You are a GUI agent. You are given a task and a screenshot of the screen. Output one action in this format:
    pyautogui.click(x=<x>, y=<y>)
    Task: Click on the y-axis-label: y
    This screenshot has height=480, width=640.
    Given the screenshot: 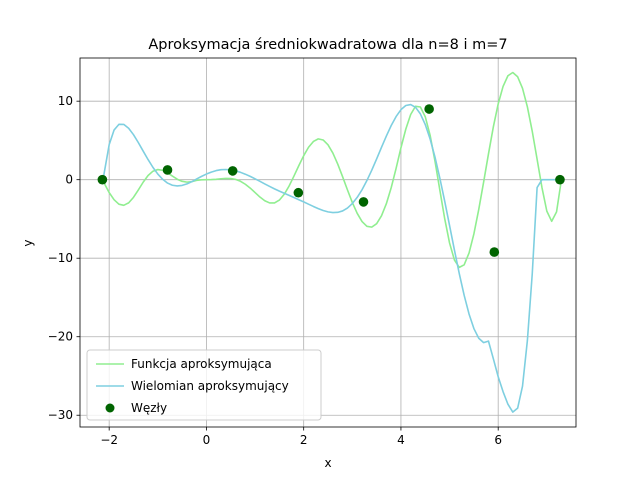 What is the action you would take?
    pyautogui.click(x=28, y=242)
    